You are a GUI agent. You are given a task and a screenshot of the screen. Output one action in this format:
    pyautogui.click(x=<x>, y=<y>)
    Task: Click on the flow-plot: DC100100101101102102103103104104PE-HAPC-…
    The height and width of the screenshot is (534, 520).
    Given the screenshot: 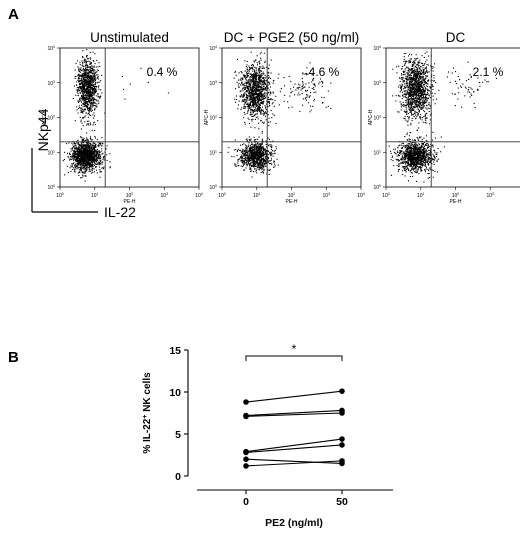 What is the action you would take?
    pyautogui.click(x=444, y=117)
    